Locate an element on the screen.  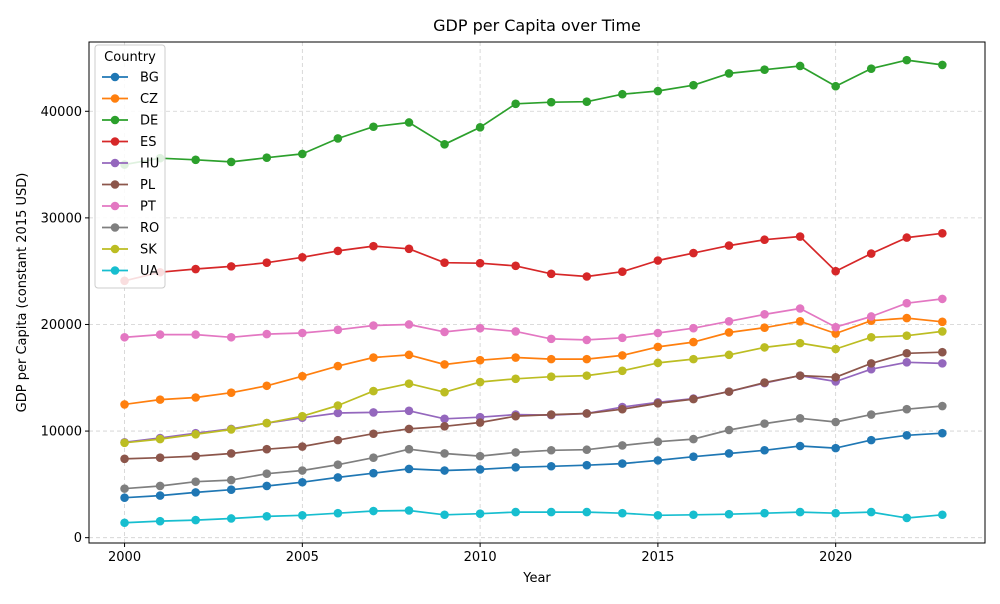
y-tick-label: 20000 is located at coordinates (61, 325).